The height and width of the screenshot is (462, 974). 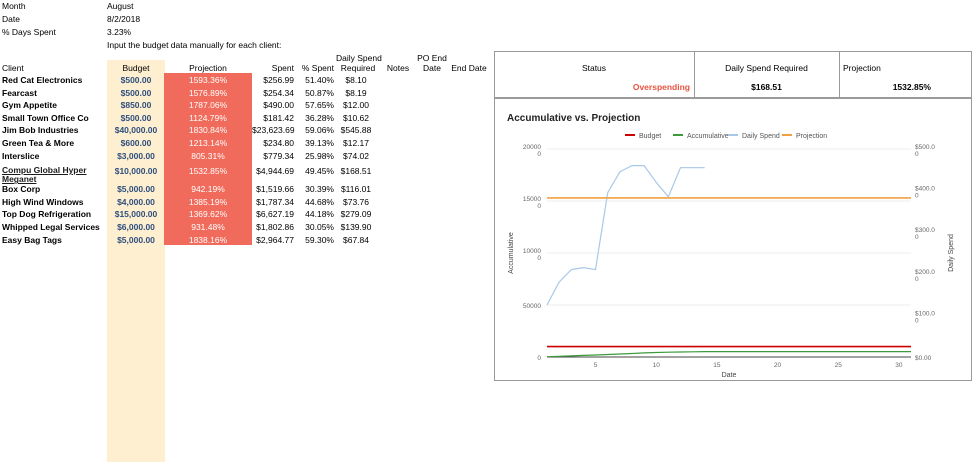 What do you see at coordinates (13, 68) in the screenshot?
I see `header-client: Client` at bounding box center [13, 68].